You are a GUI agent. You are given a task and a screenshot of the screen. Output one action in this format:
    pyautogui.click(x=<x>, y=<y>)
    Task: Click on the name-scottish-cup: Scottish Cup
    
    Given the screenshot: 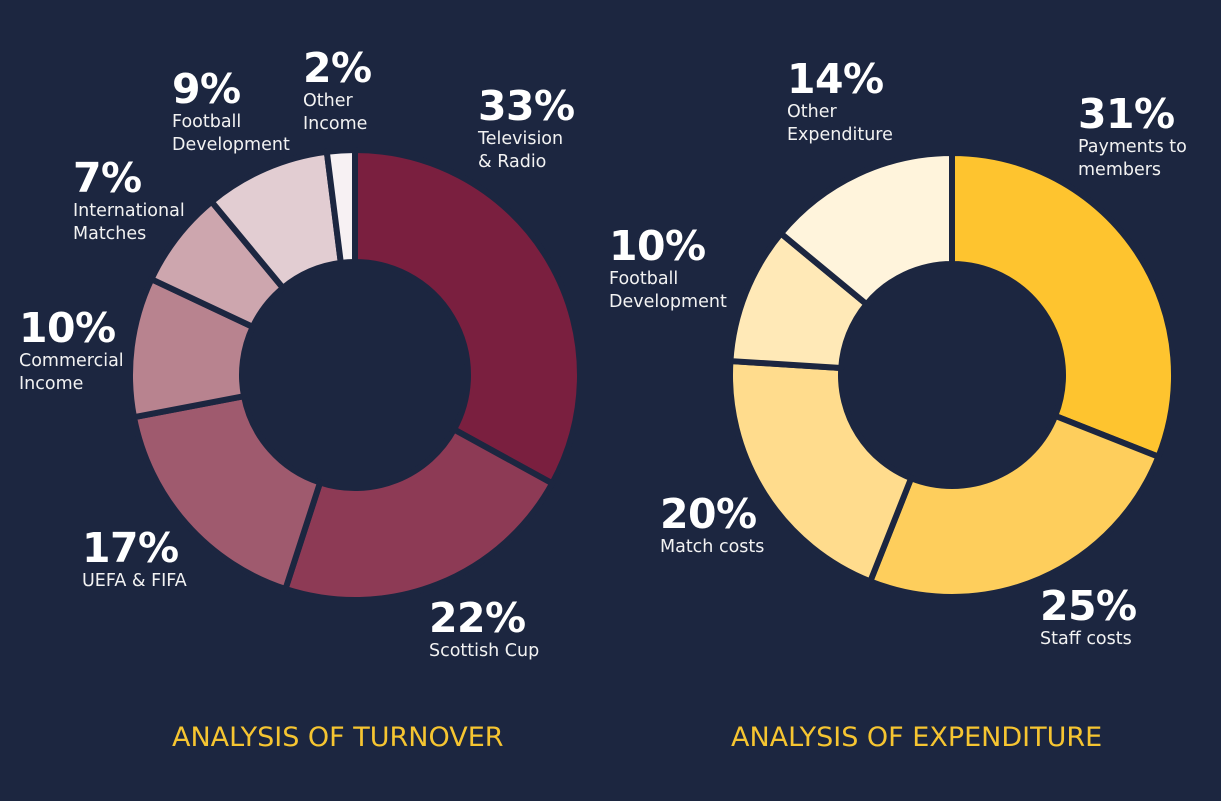 What is the action you would take?
    pyautogui.click(x=484, y=651)
    